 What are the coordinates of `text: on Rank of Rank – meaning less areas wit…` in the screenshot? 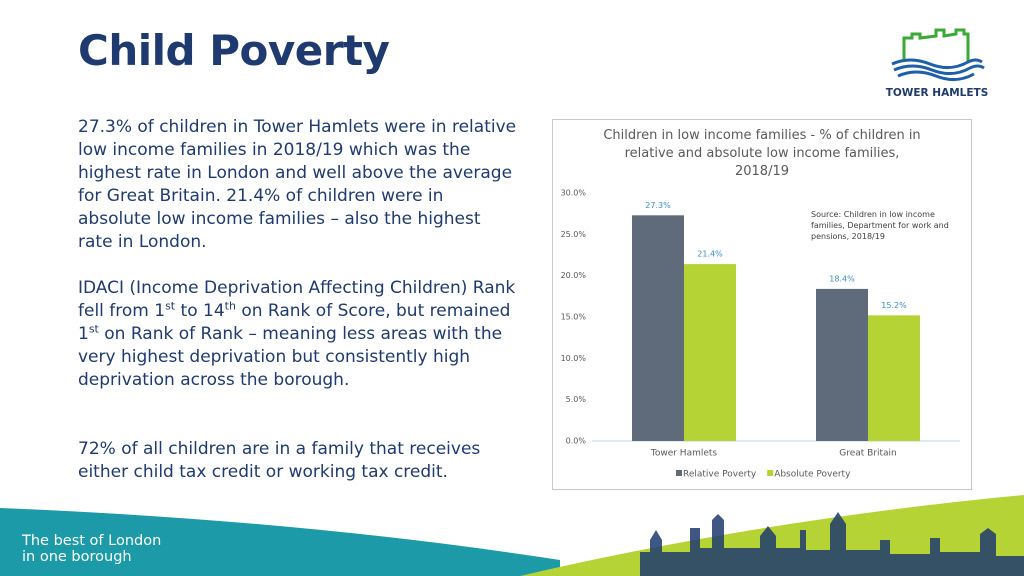 It's located at (290, 357).